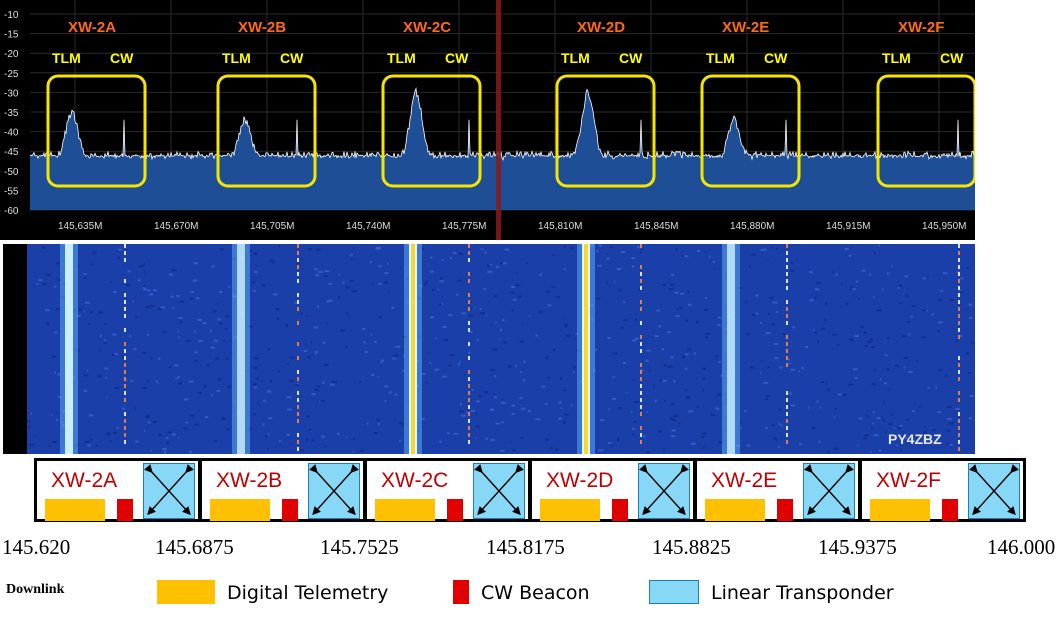  Describe the element at coordinates (241, 349) in the screenshot. I see `telemetry-streak` at that location.